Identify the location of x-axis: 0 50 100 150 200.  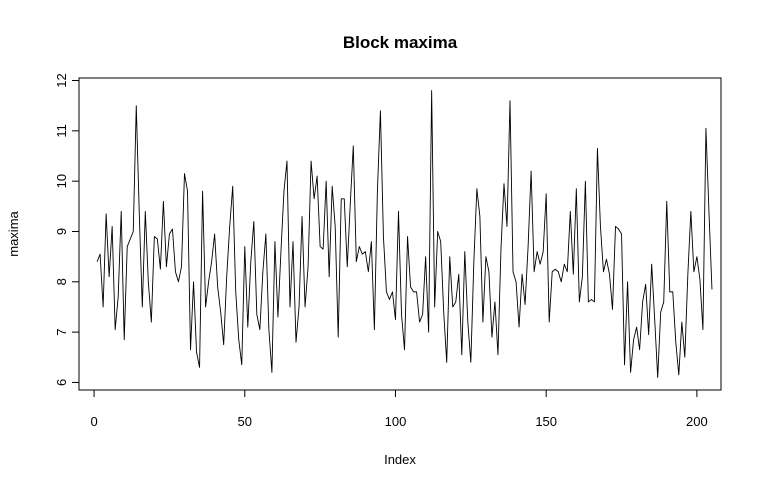
(399, 409).